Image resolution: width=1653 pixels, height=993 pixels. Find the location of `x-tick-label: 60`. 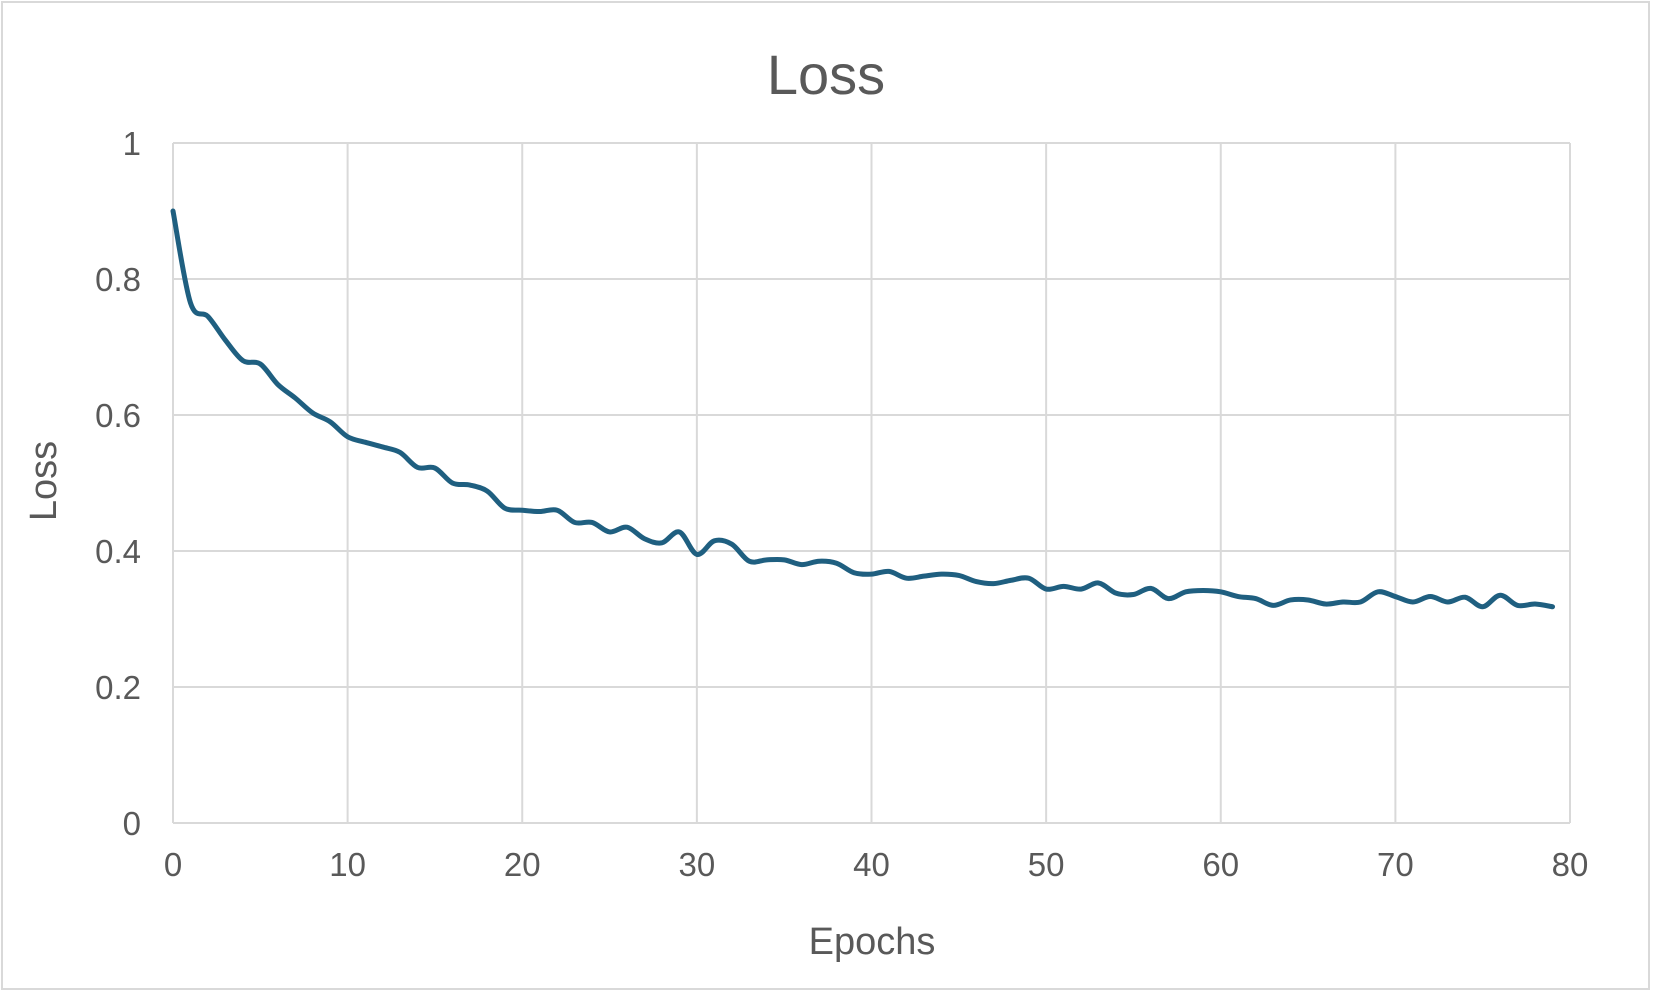

x-tick-label: 60 is located at coordinates (1220, 864).